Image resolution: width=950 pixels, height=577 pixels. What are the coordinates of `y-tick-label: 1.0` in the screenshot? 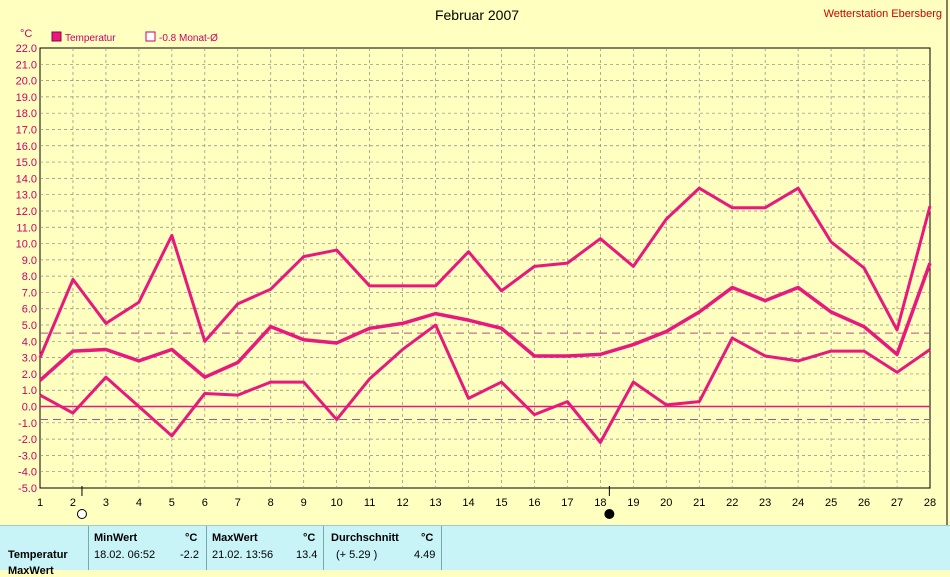 It's located at (29, 391).